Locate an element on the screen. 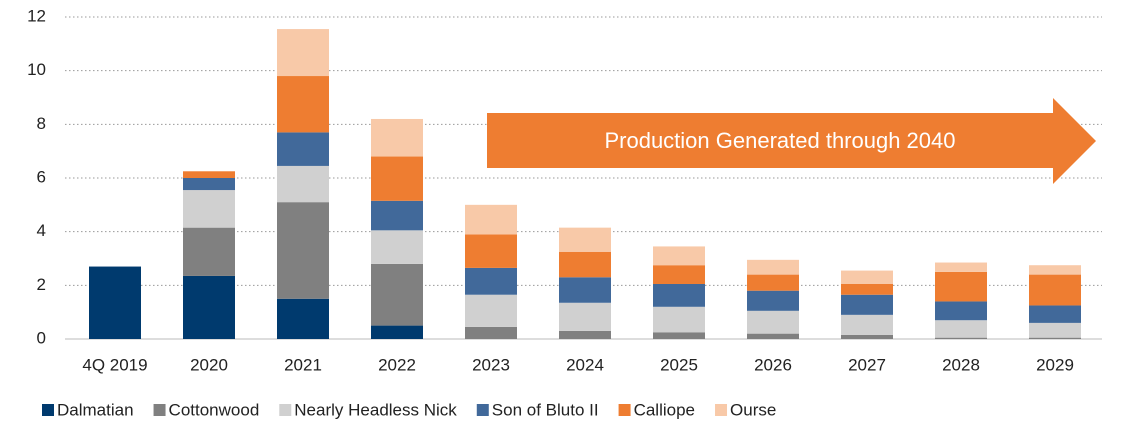 Image resolution: width=1139 pixels, height=431 pixels. y-tick-label: 0 is located at coordinates (41, 337).